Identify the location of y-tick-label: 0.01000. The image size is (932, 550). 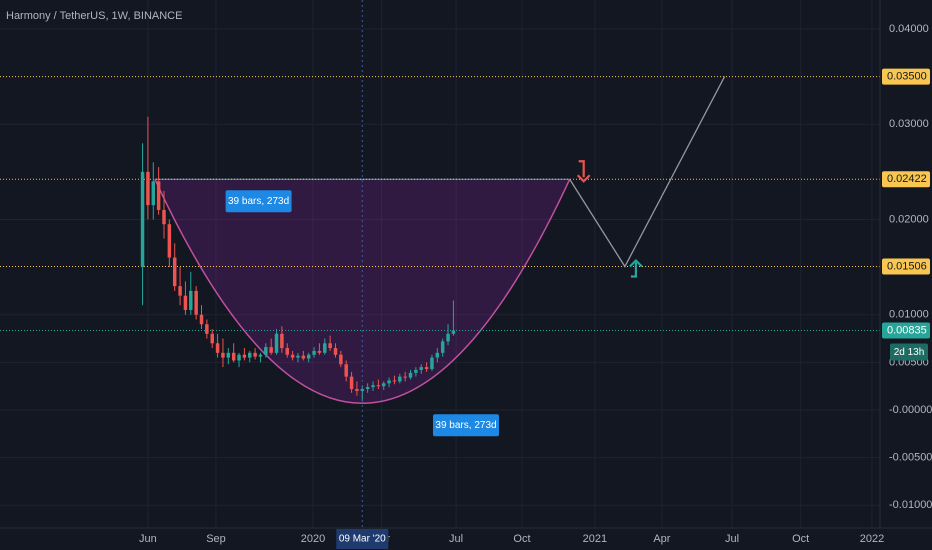
(909, 315).